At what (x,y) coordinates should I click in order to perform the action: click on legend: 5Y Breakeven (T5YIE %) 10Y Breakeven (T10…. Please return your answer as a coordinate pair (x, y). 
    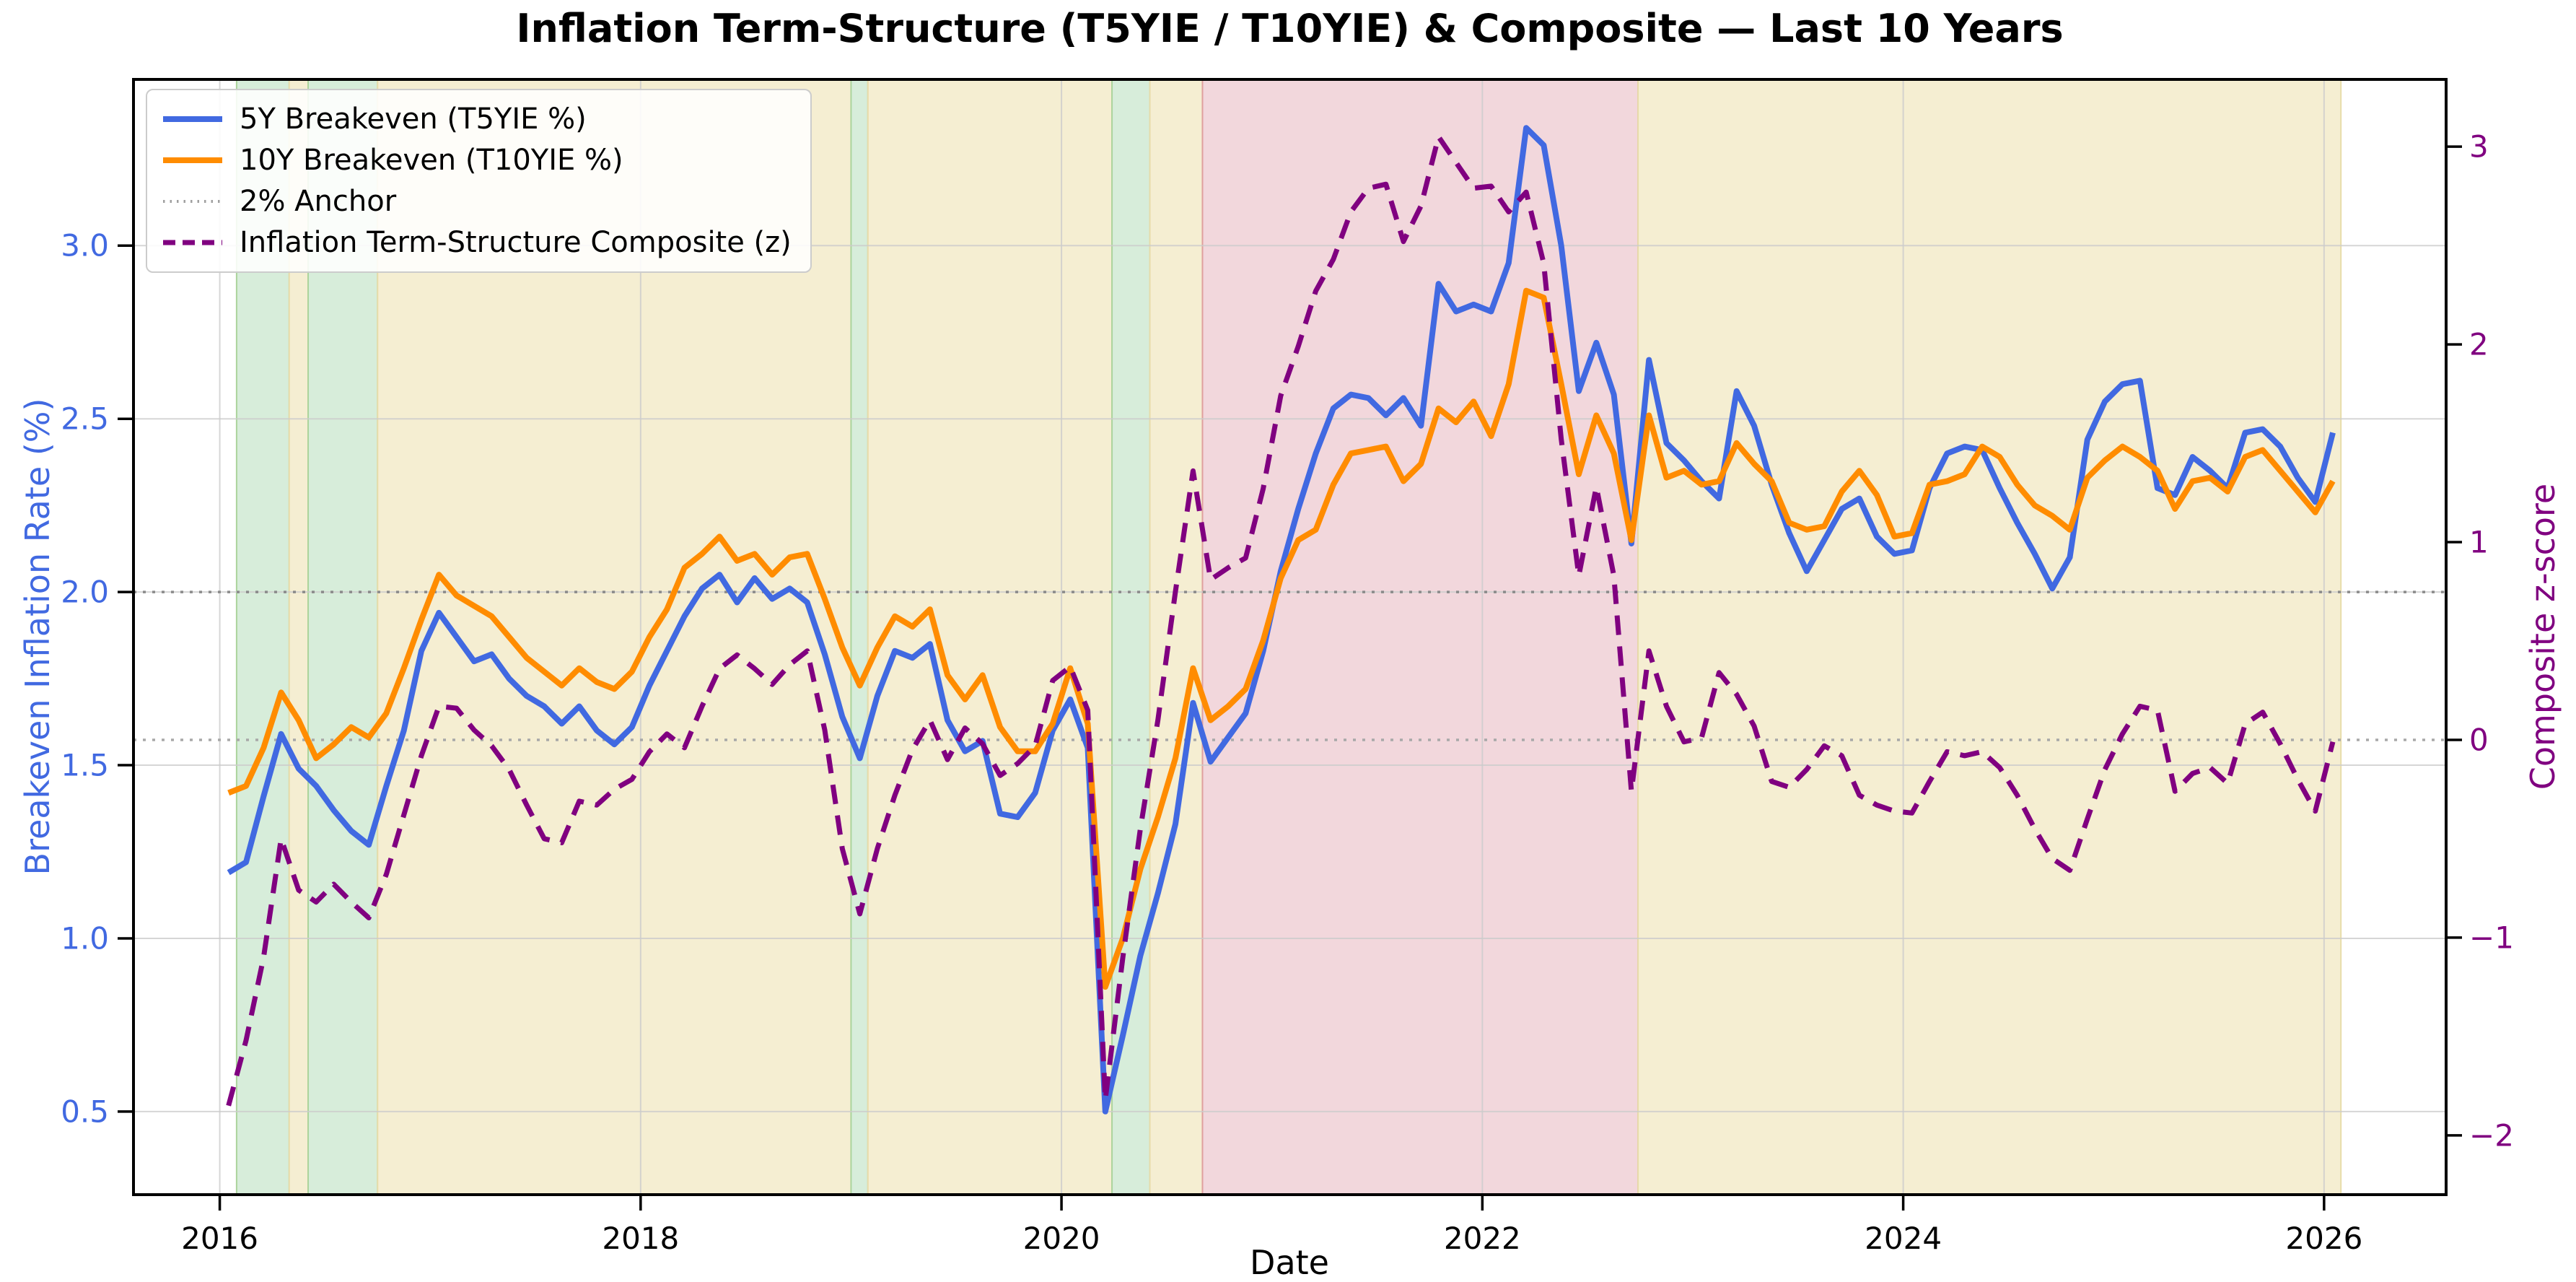
    Looking at the image, I should click on (479, 181).